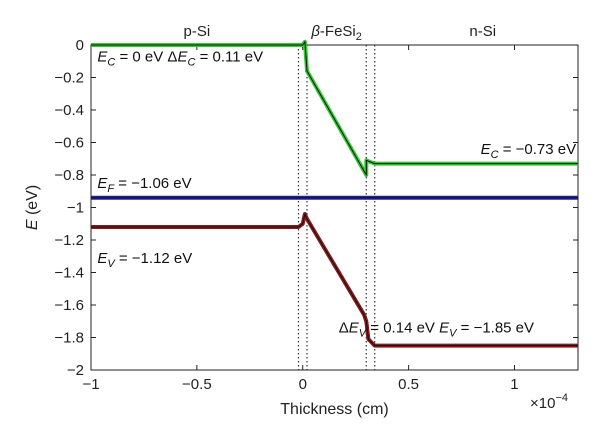  What do you see at coordinates (529, 151) in the screenshot?
I see `annotation-ec-nSi: EC = −0.73 eV` at bounding box center [529, 151].